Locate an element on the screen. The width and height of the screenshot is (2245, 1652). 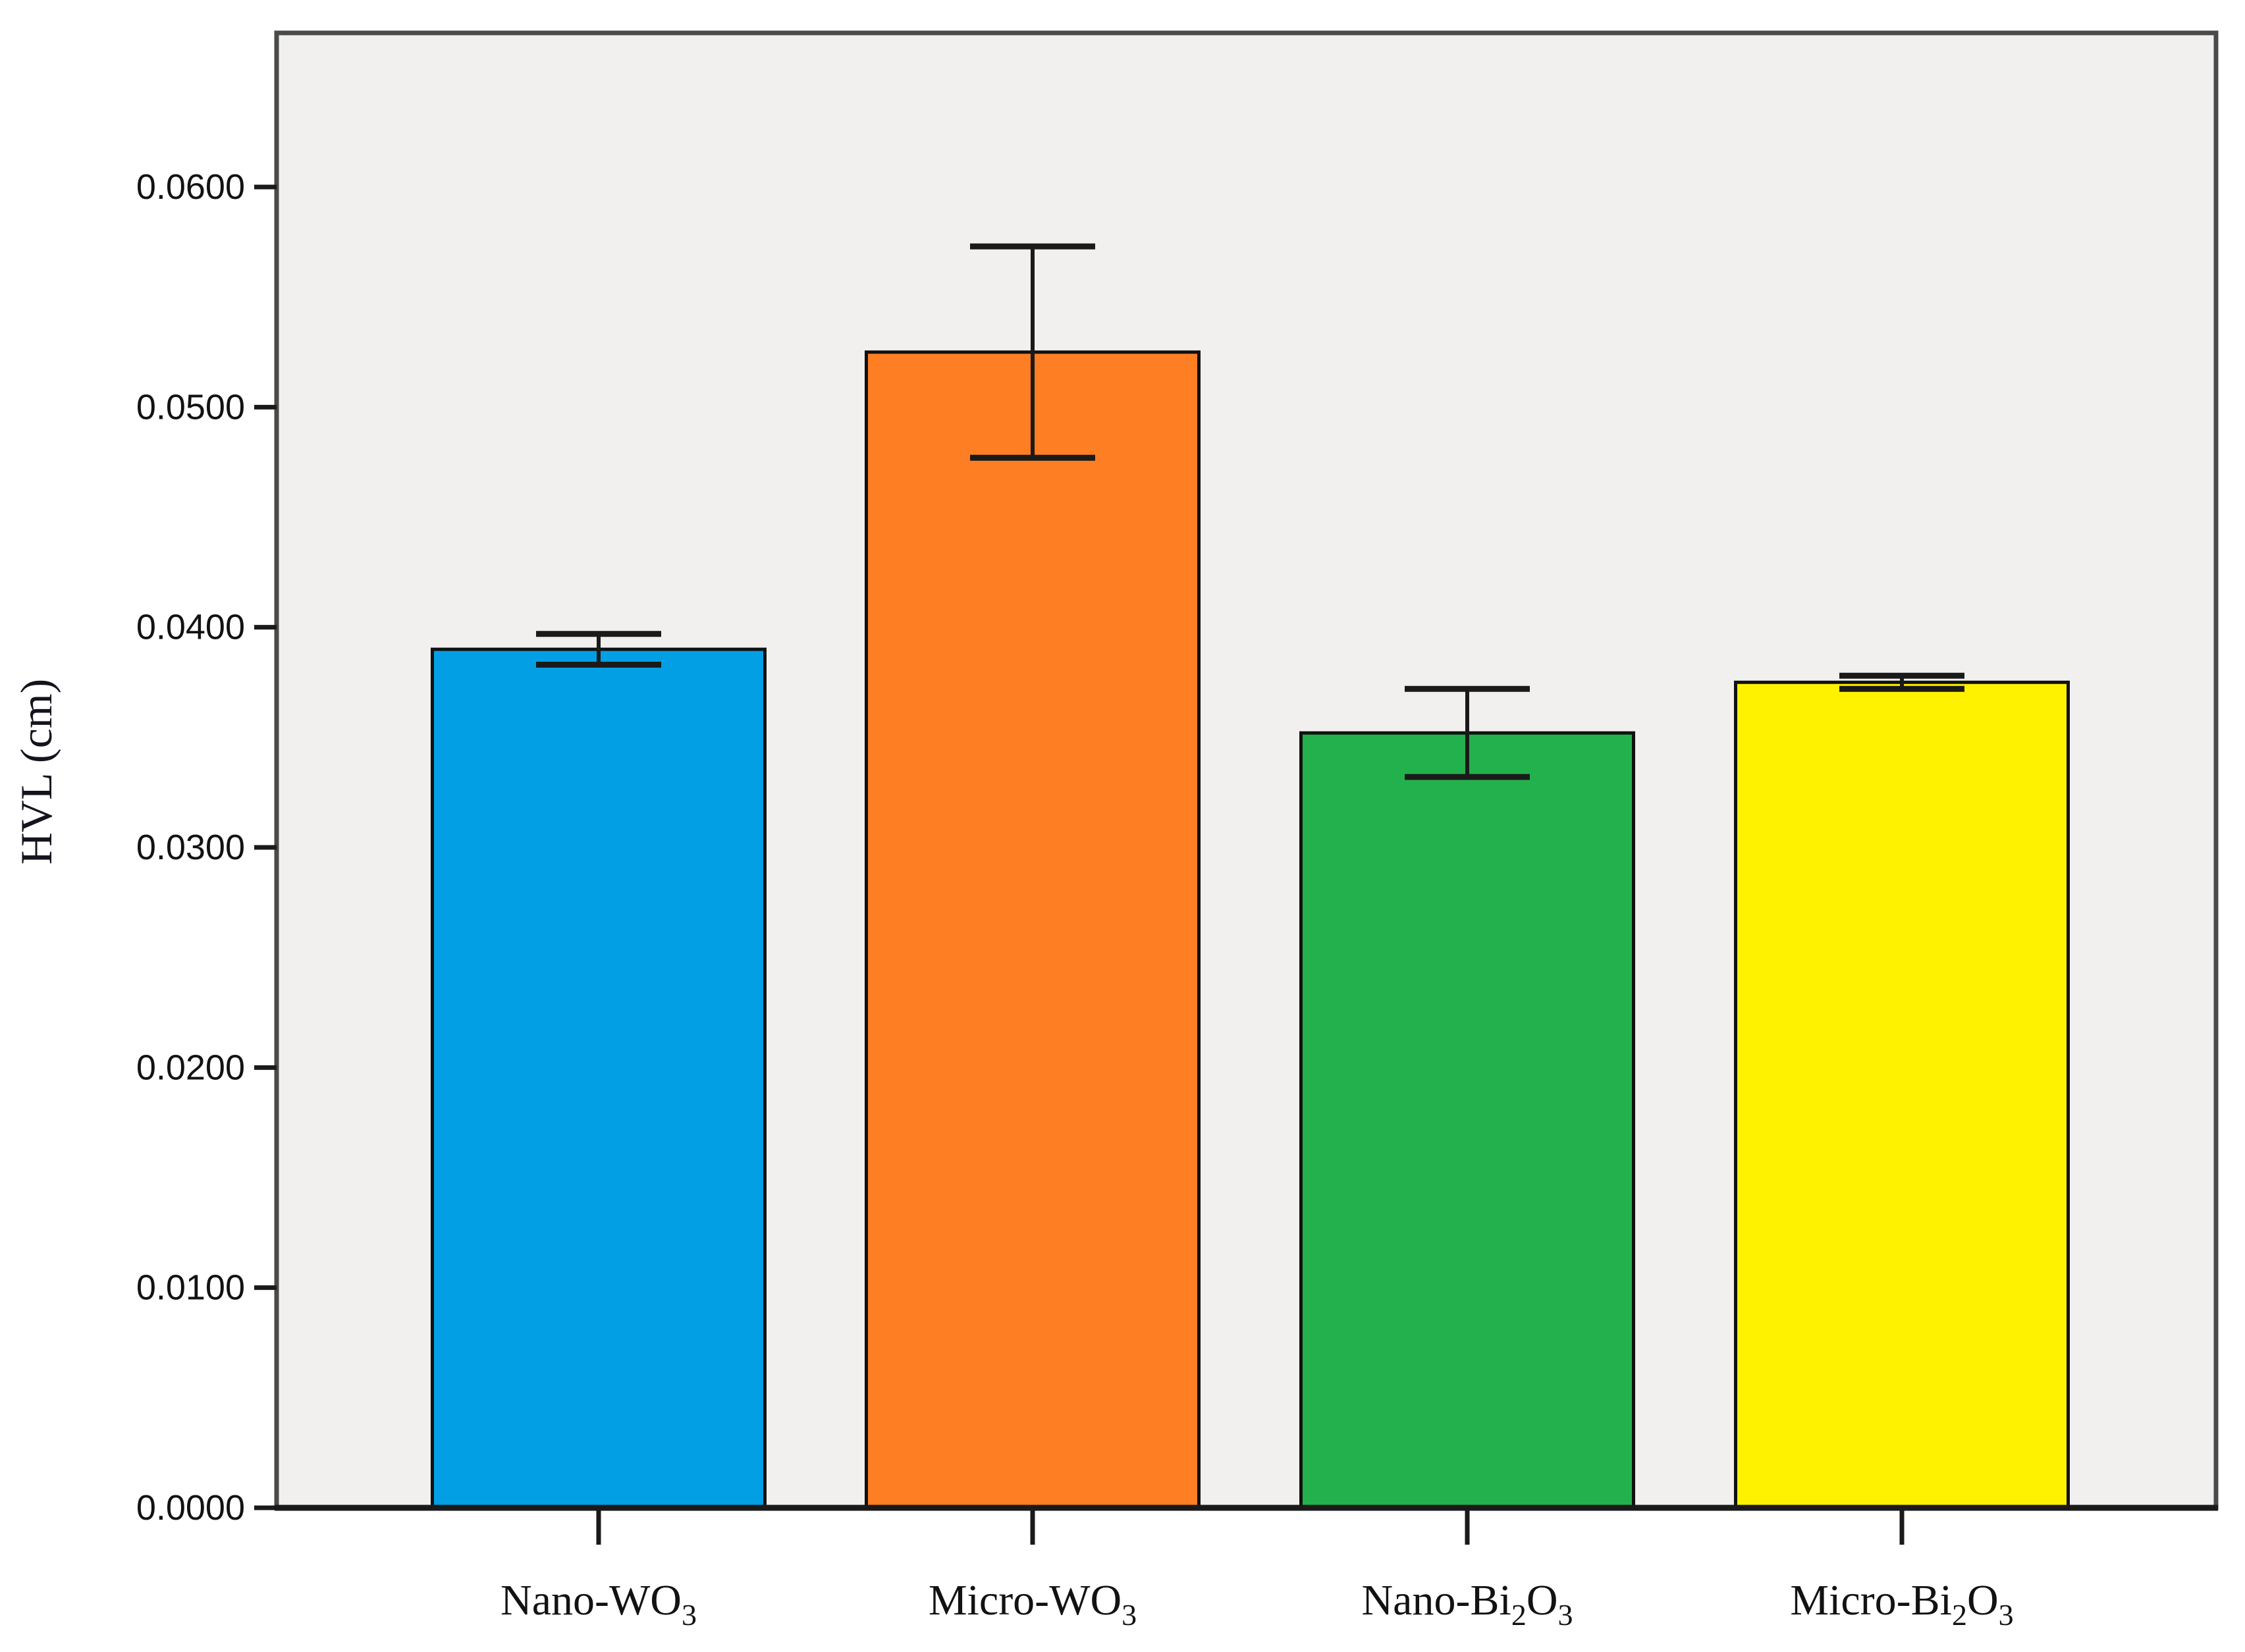
y-tick-label: 0.0400 is located at coordinates (191, 627).